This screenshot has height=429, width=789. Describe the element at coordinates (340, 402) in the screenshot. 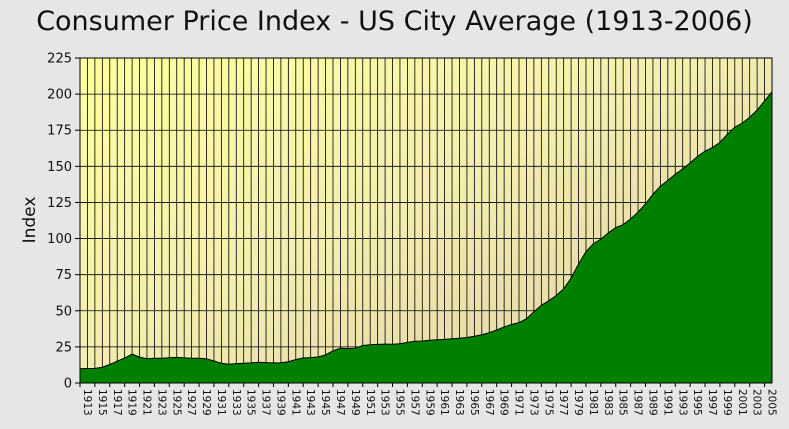

I see `x-tick-label: 1947` at that location.